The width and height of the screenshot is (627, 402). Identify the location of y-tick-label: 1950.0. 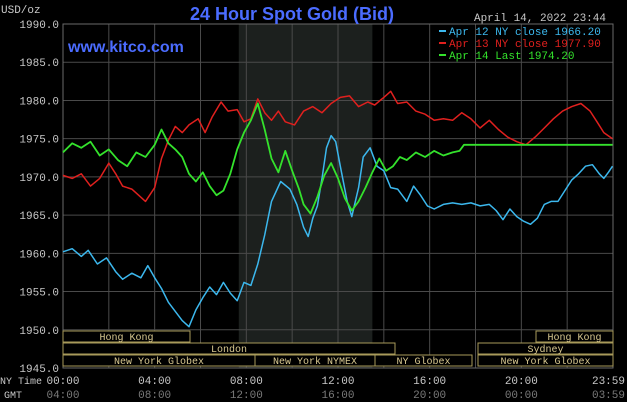
(39, 332).